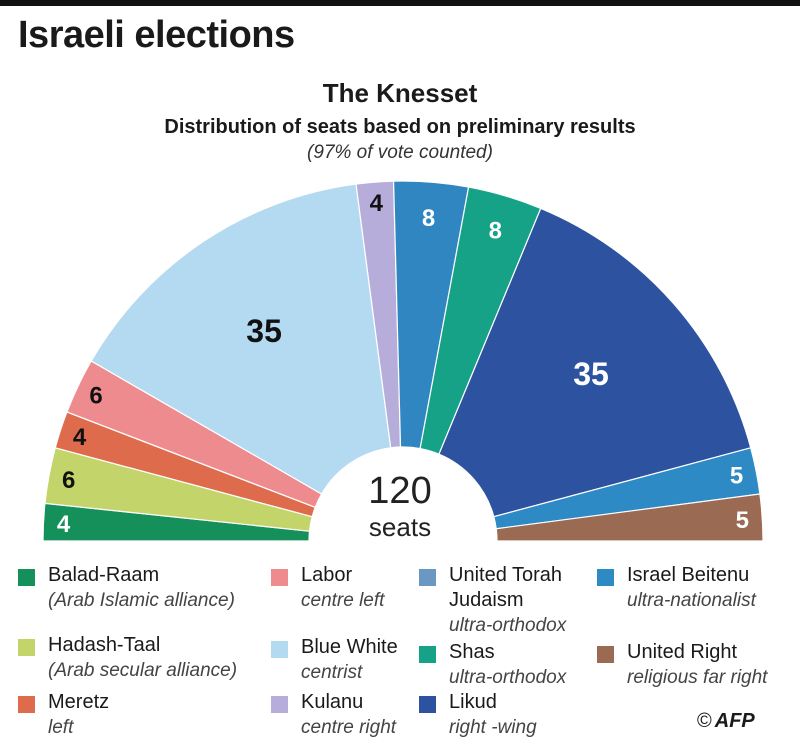 The height and width of the screenshot is (752, 800). Describe the element at coordinates (400, 3) in the screenshot. I see `top-rule` at that location.